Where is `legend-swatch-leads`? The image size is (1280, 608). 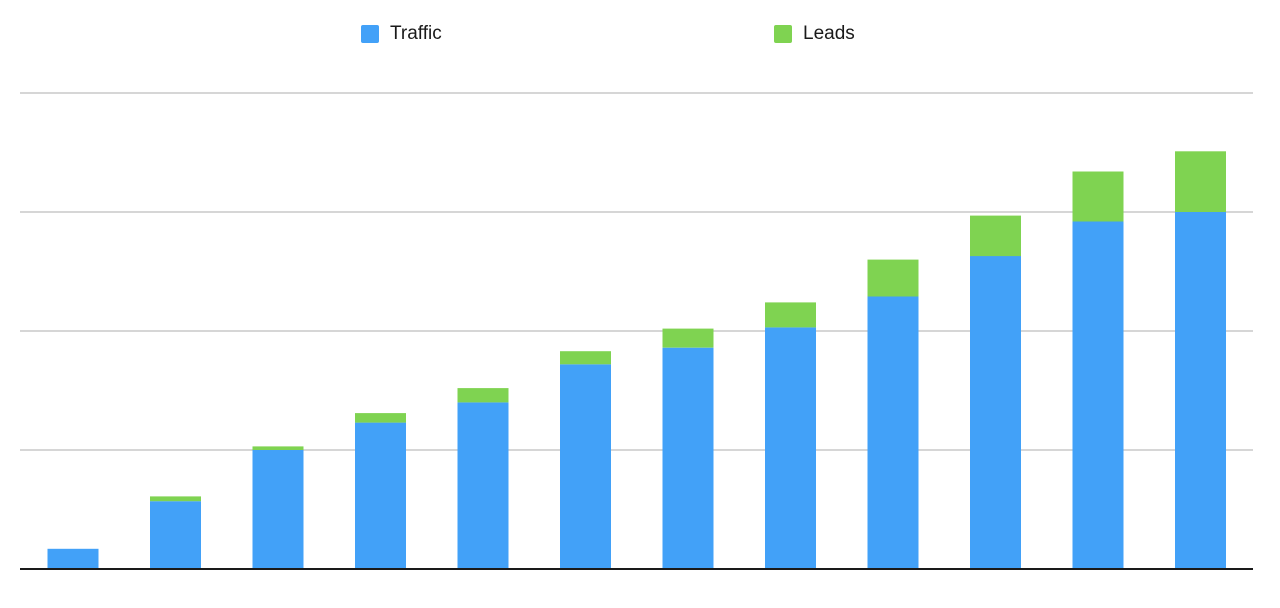
legend-swatch-leads is located at coordinates (783, 34).